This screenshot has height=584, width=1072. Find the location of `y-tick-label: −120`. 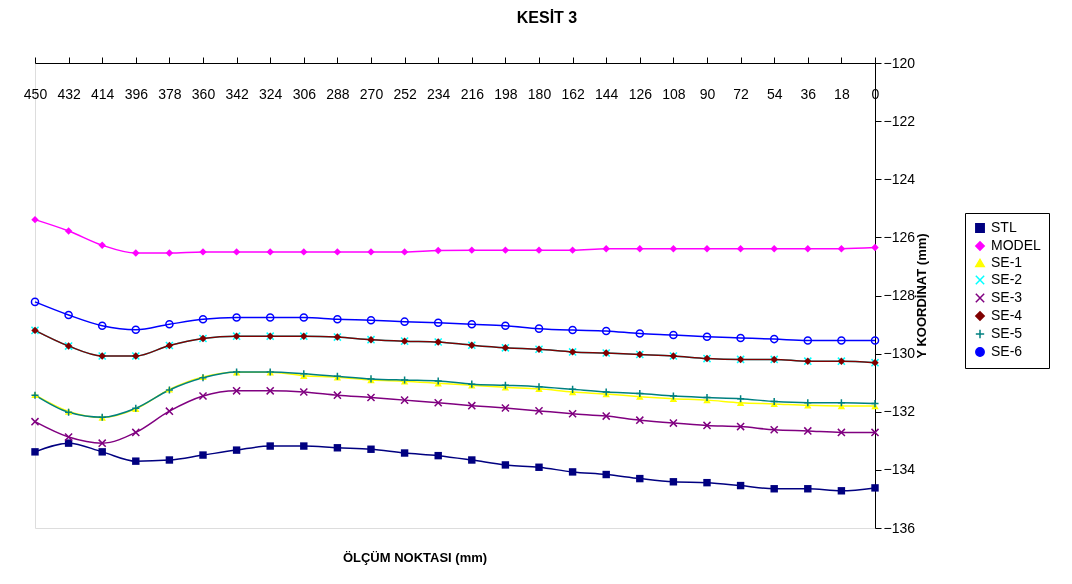

y-tick-label: −120 is located at coordinates (899, 62).